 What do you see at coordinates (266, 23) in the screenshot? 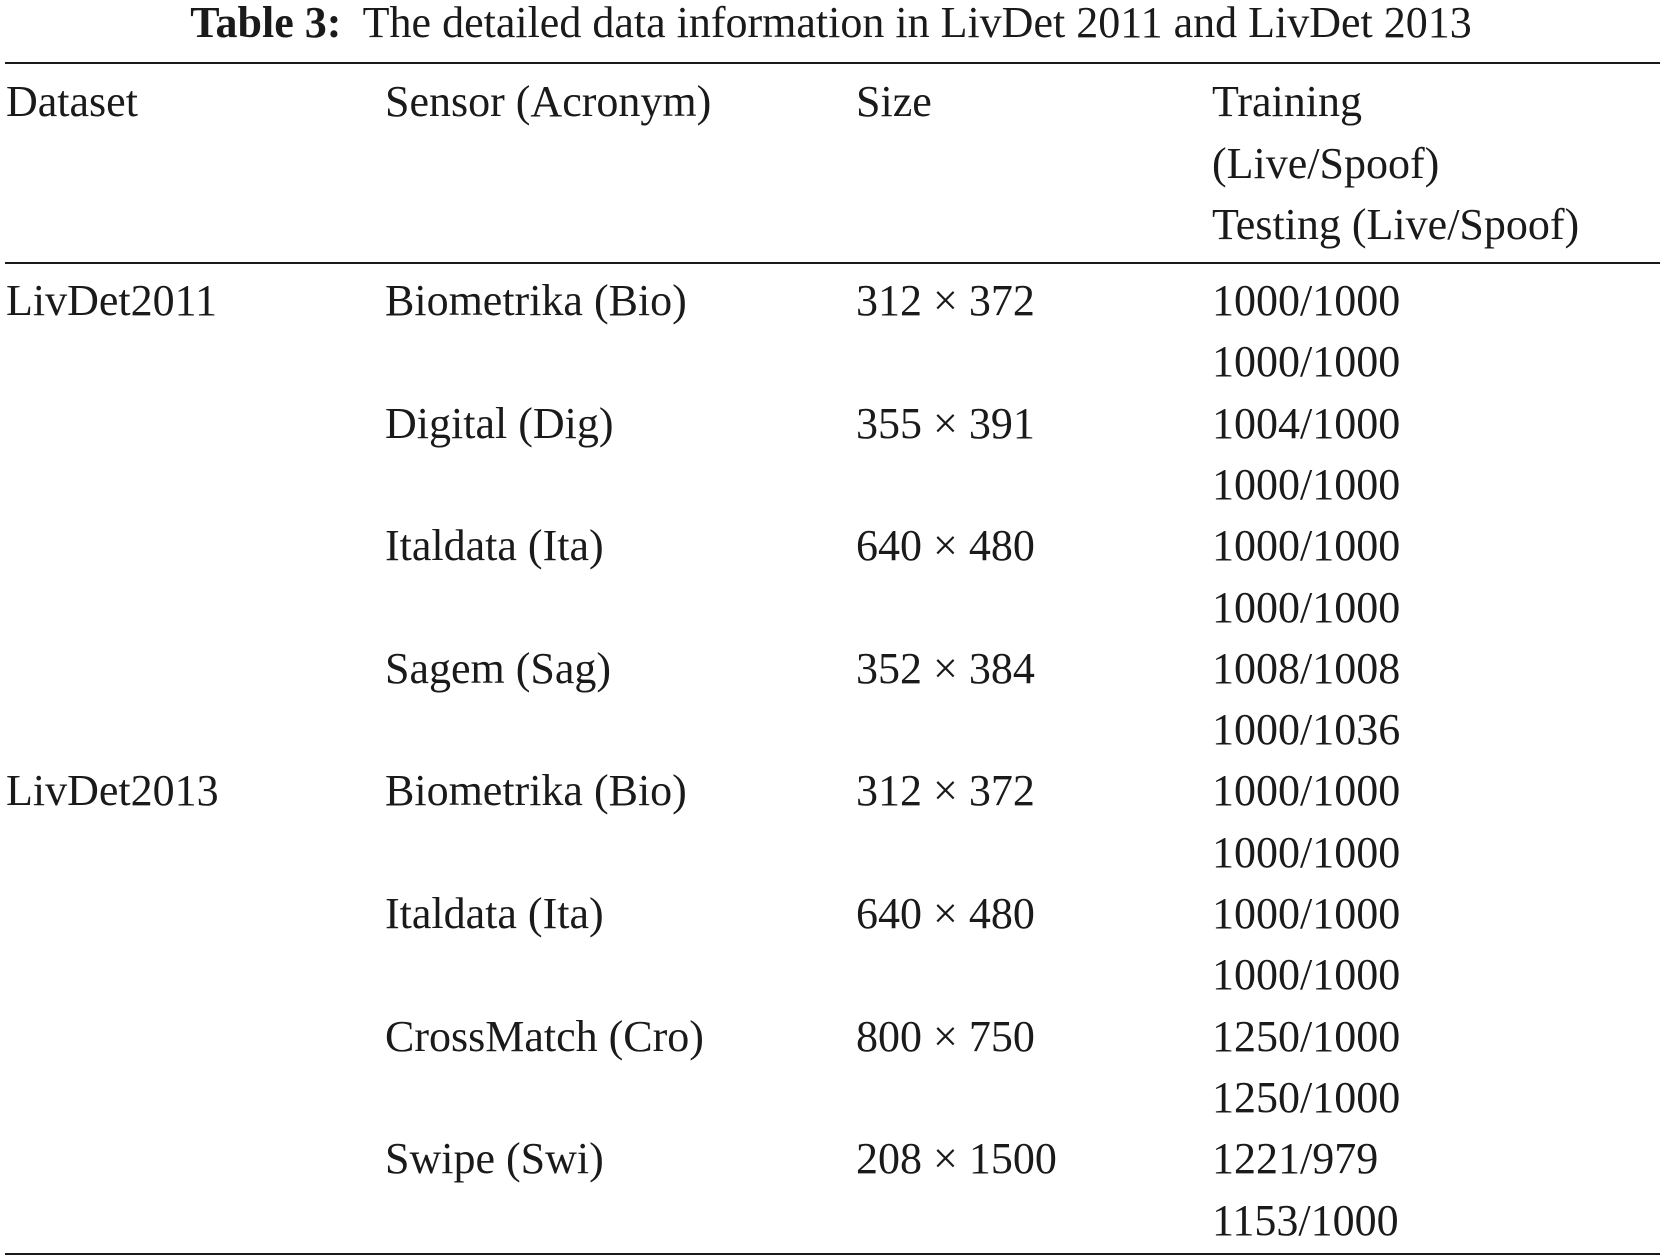
I see `table-caption-label: Table 3:` at bounding box center [266, 23].